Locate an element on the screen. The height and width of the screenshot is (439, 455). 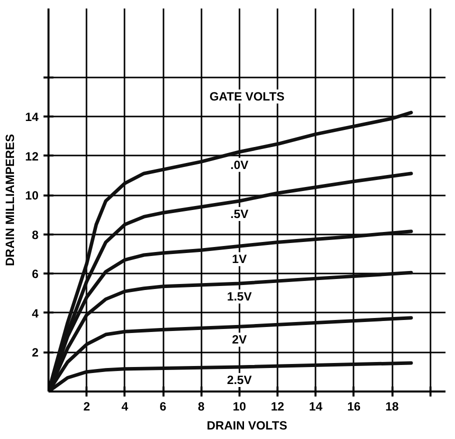
x-tick-label: 8 is located at coordinates (201, 407).